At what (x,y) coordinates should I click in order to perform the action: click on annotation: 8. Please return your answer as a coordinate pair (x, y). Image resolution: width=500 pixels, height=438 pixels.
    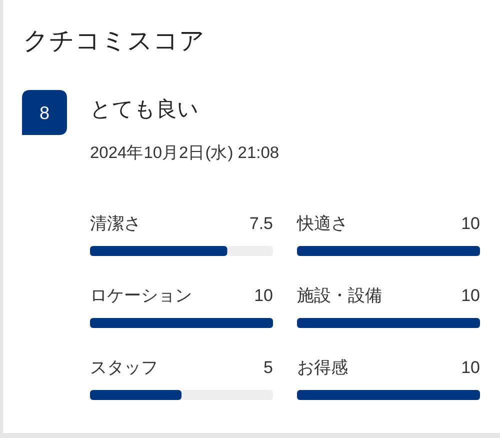
    Looking at the image, I should click on (45, 113).